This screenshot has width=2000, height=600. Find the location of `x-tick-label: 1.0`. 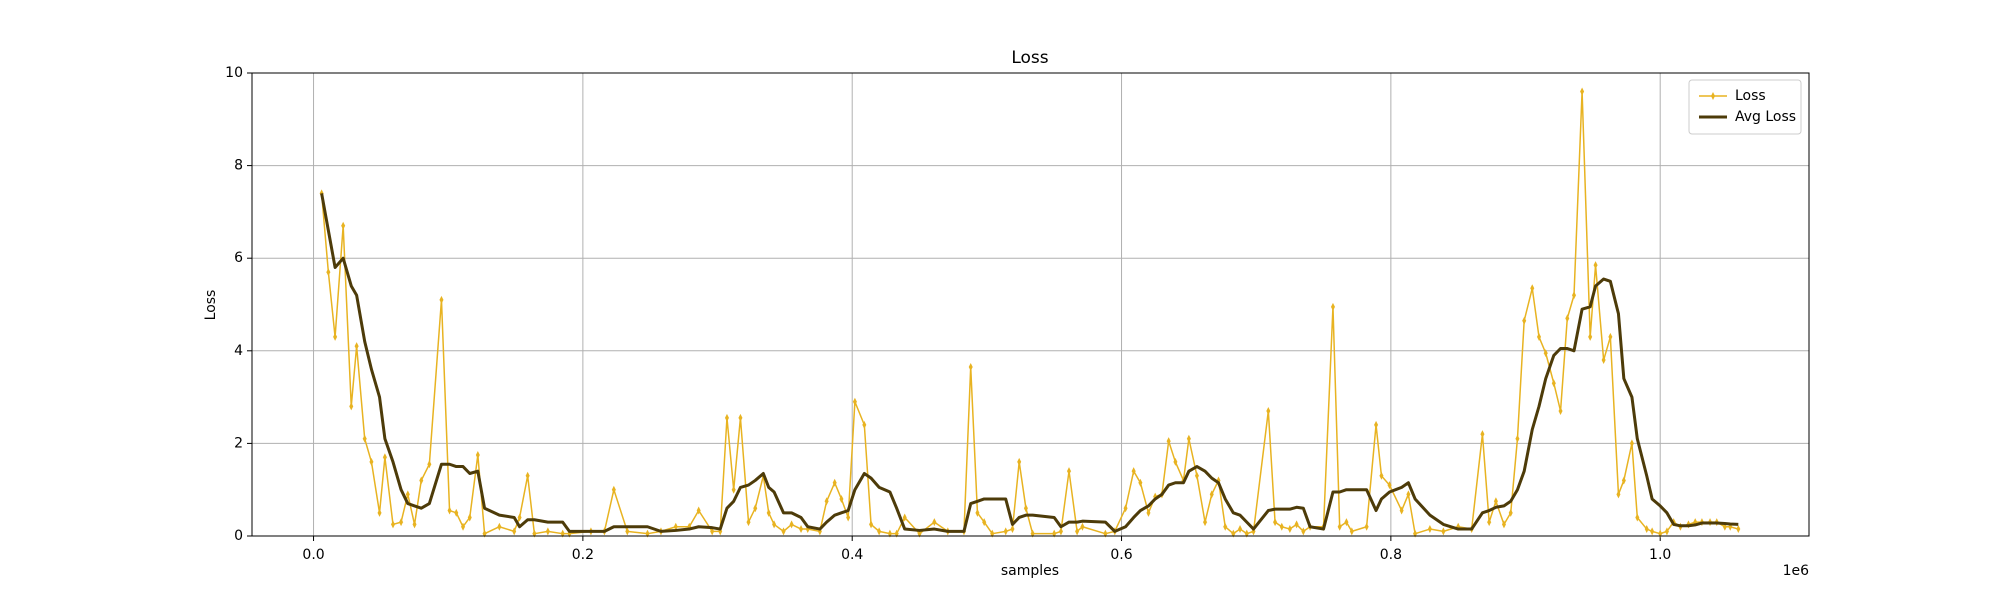

x-tick-label: 1.0 is located at coordinates (1660, 555).